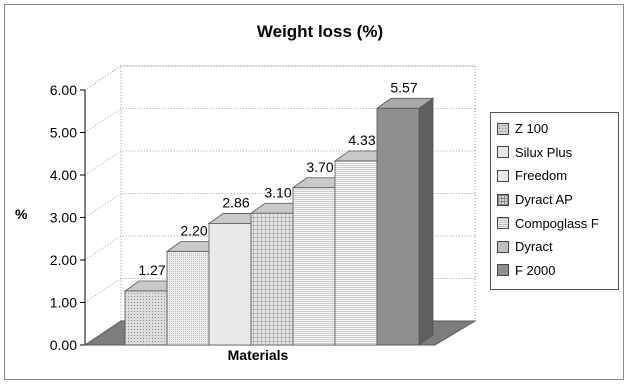 This screenshot has width=629, height=385. Describe the element at coordinates (21, 214) in the screenshot. I see `y-axis-label: %` at that location.